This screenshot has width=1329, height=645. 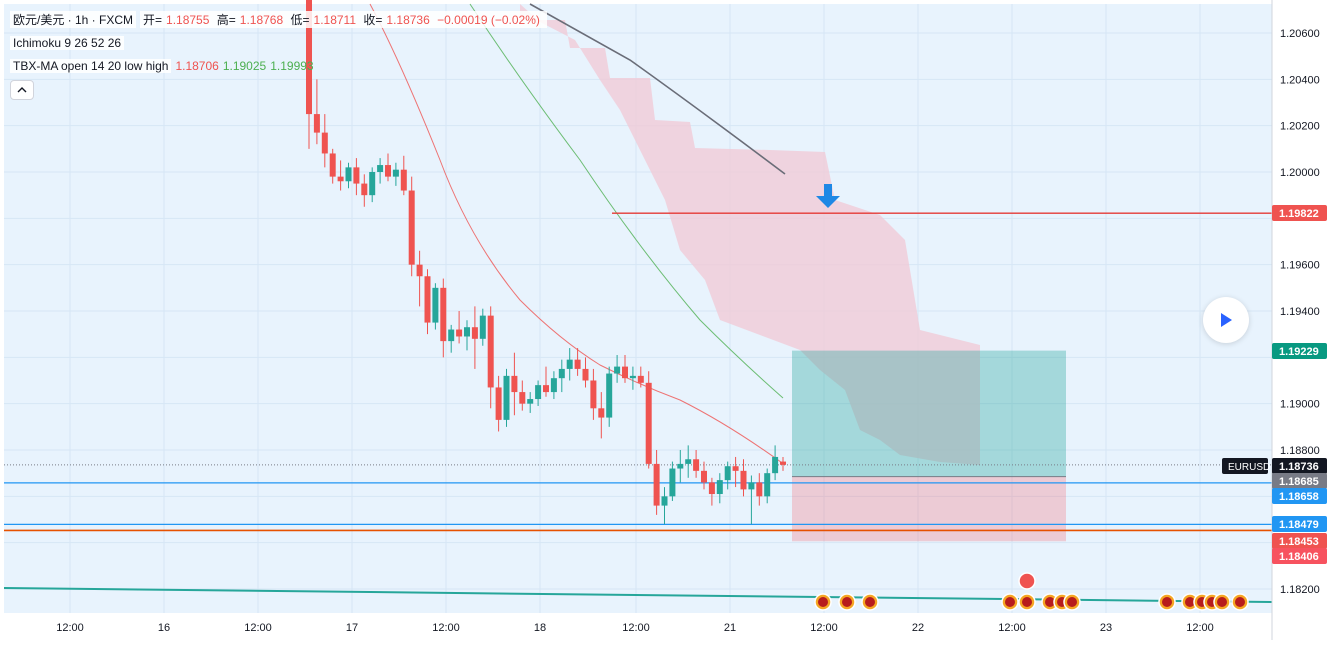 I want to click on time-tick: 17, so click(x=352, y=628).